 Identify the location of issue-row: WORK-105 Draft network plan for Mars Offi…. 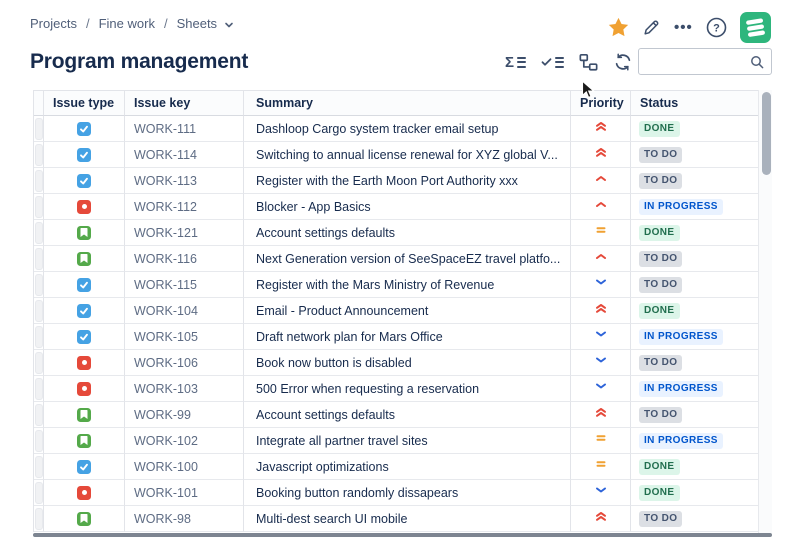
(396, 337).